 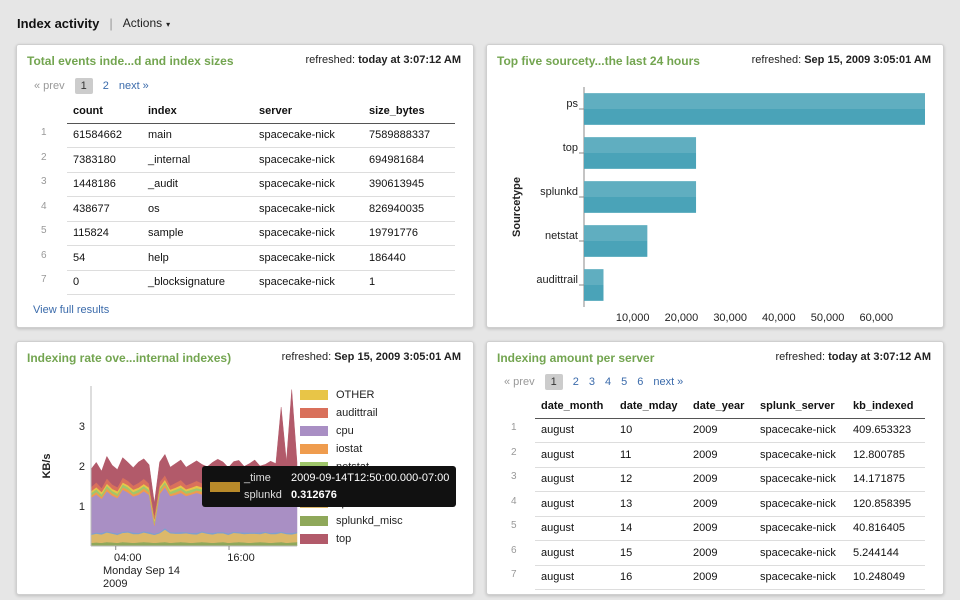 I want to click on table-cell: _blocksignature, so click(x=197, y=282).